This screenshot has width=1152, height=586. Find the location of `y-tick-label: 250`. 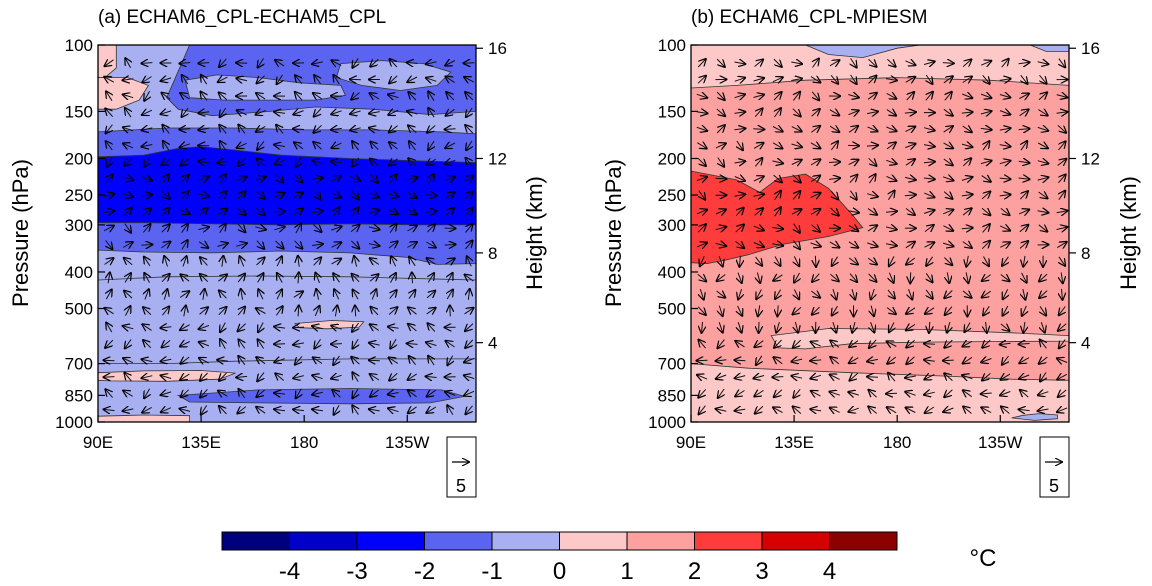

y-tick-label: 250 is located at coordinates (79, 195).